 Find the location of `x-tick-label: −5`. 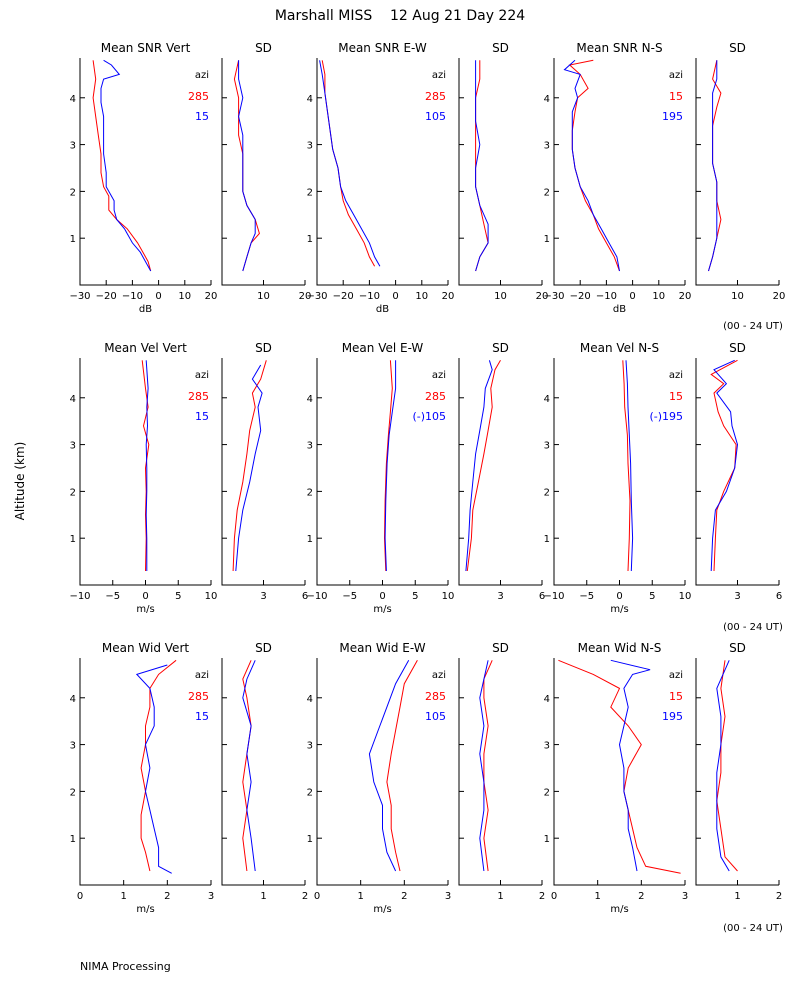

x-tick-label: −5 is located at coordinates (586, 596).